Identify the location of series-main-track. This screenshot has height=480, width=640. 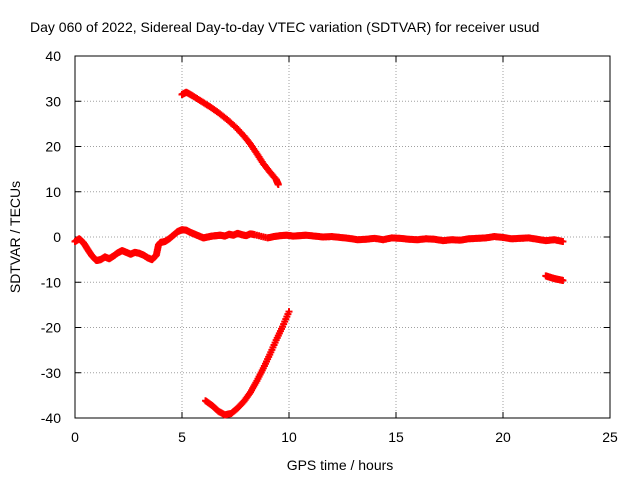
(319, 245).